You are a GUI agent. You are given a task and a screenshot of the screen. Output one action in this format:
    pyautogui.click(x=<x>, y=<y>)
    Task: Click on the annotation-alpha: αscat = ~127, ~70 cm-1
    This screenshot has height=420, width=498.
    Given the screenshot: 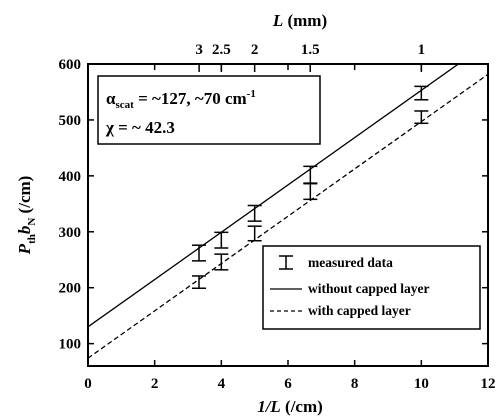 What is the action you would take?
    pyautogui.click(x=181, y=99)
    